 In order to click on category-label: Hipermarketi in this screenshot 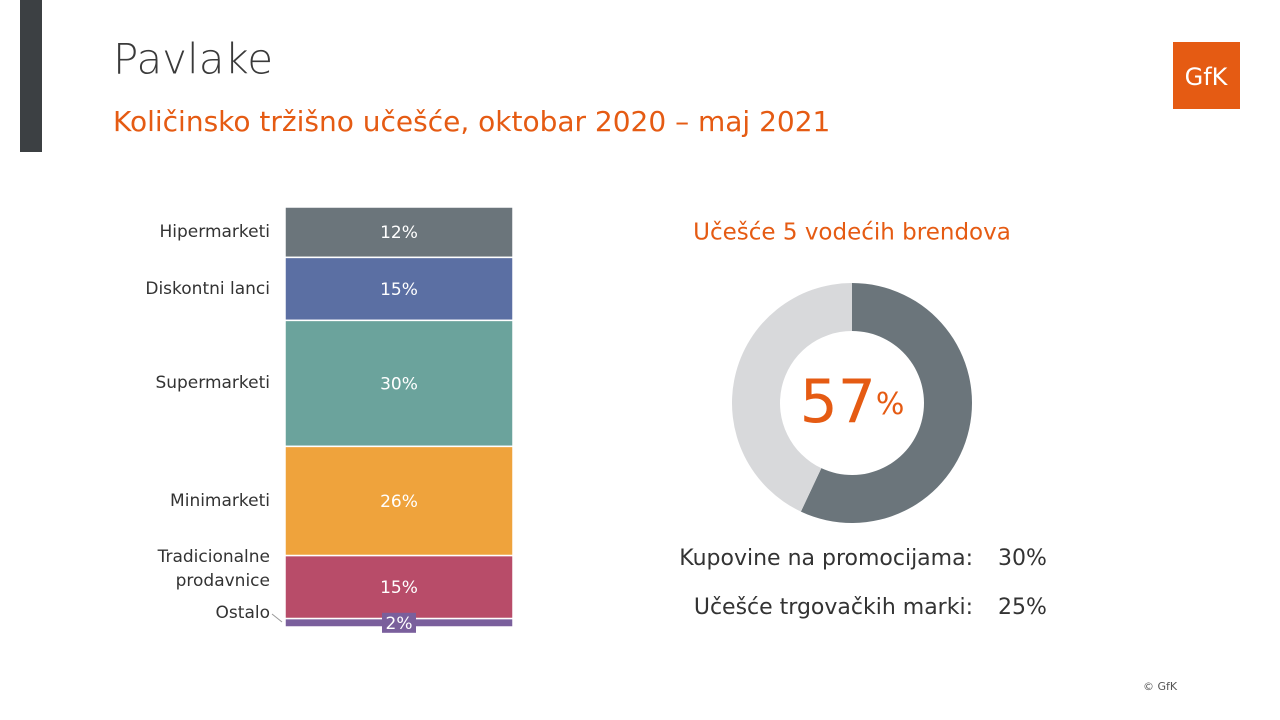, I will do `click(215, 232)`.